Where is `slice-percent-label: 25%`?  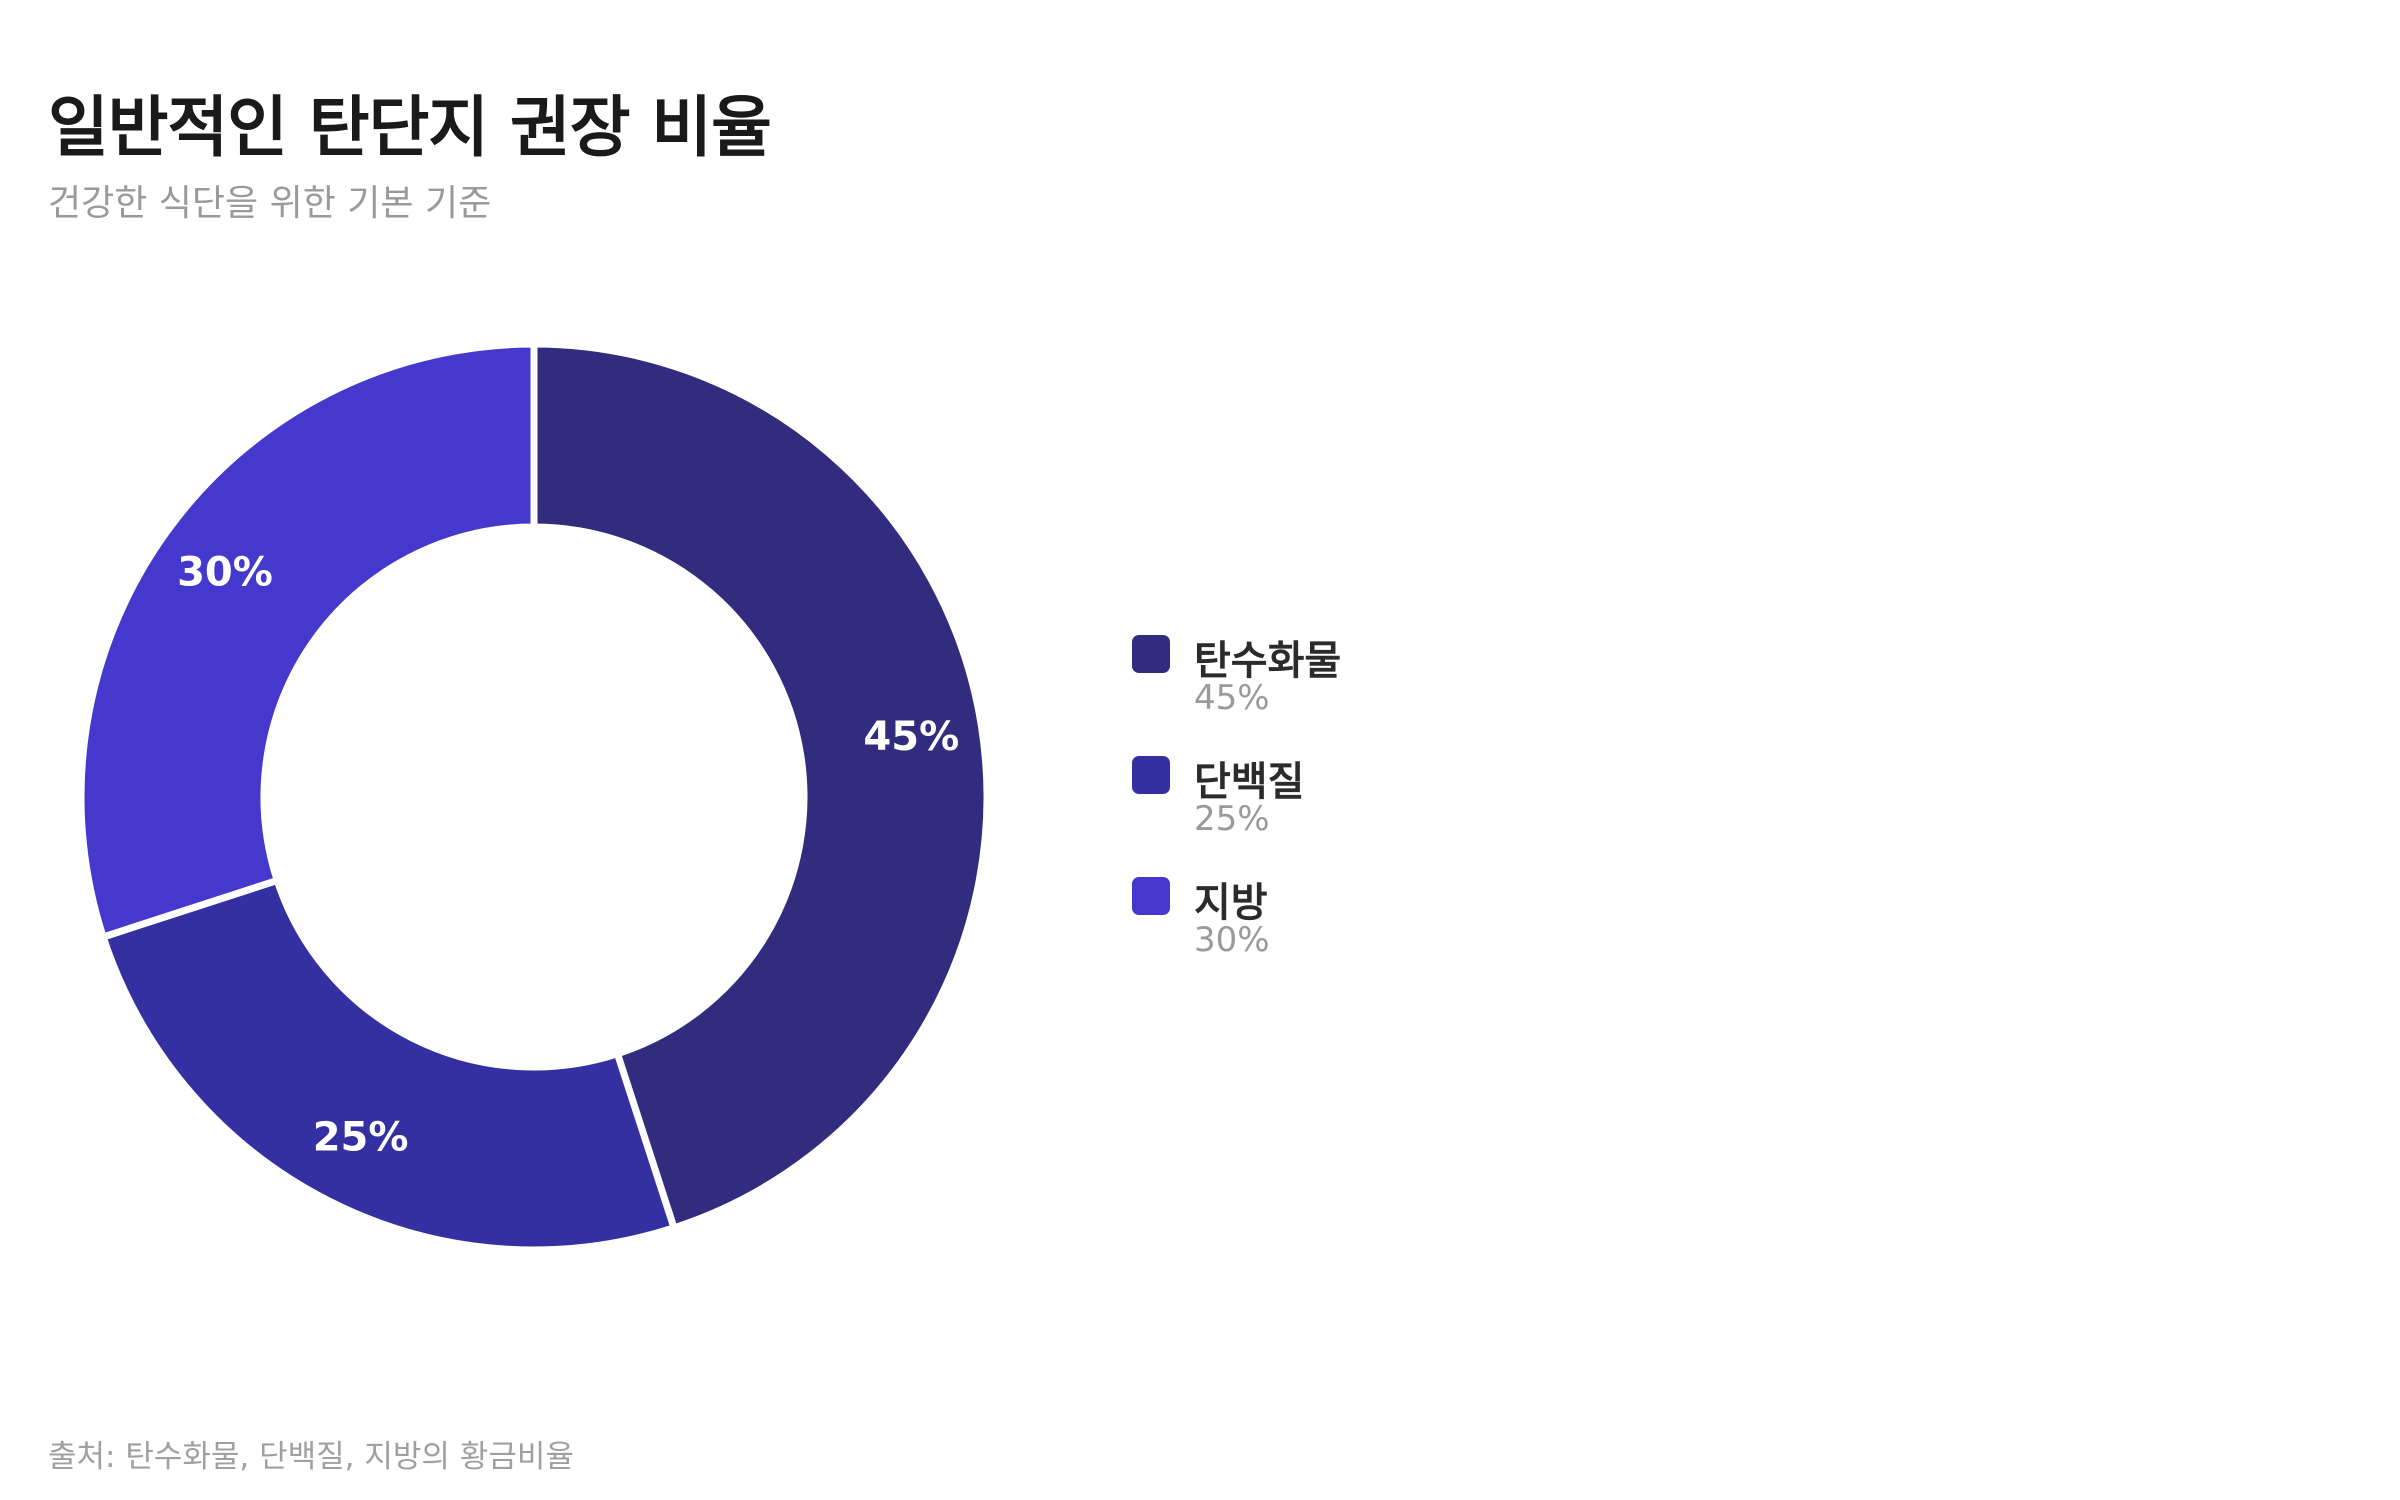
slice-percent-label: 25% is located at coordinates (361, 1137).